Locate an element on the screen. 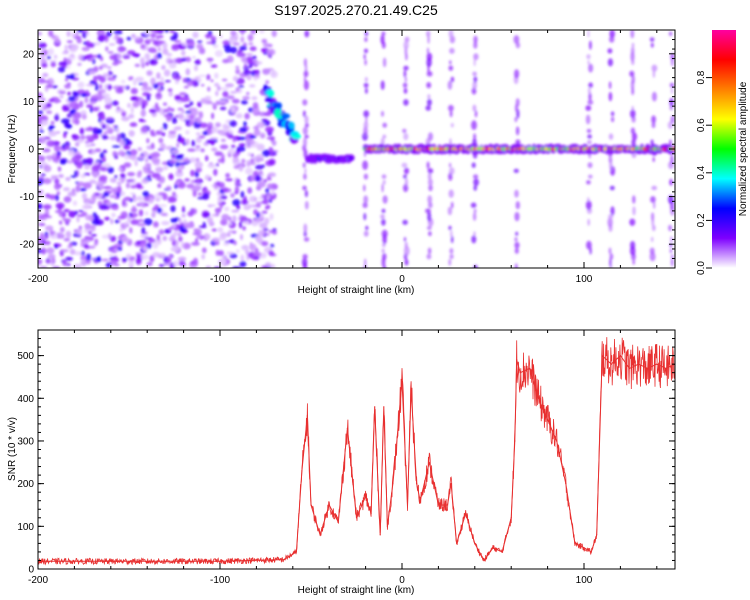 This screenshot has height=600, width=750. y-tick-label: 500 is located at coordinates (25, 356).